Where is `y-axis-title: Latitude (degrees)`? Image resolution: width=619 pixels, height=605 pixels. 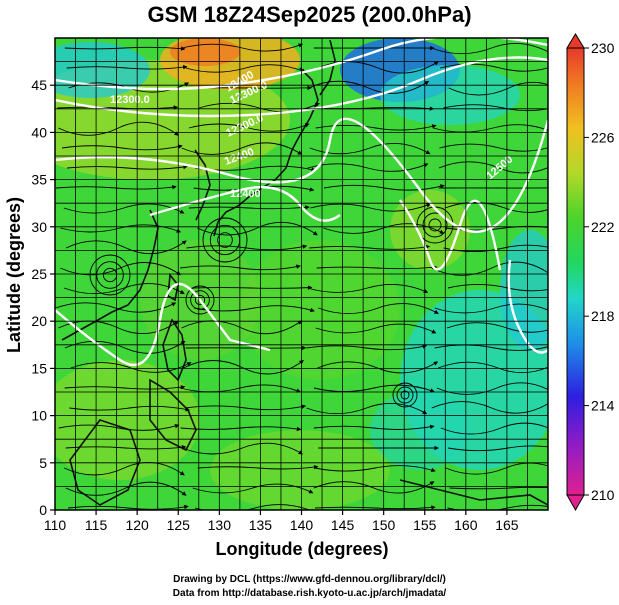
y-axis-title: Latitude (degrees) is located at coordinates (14, 275).